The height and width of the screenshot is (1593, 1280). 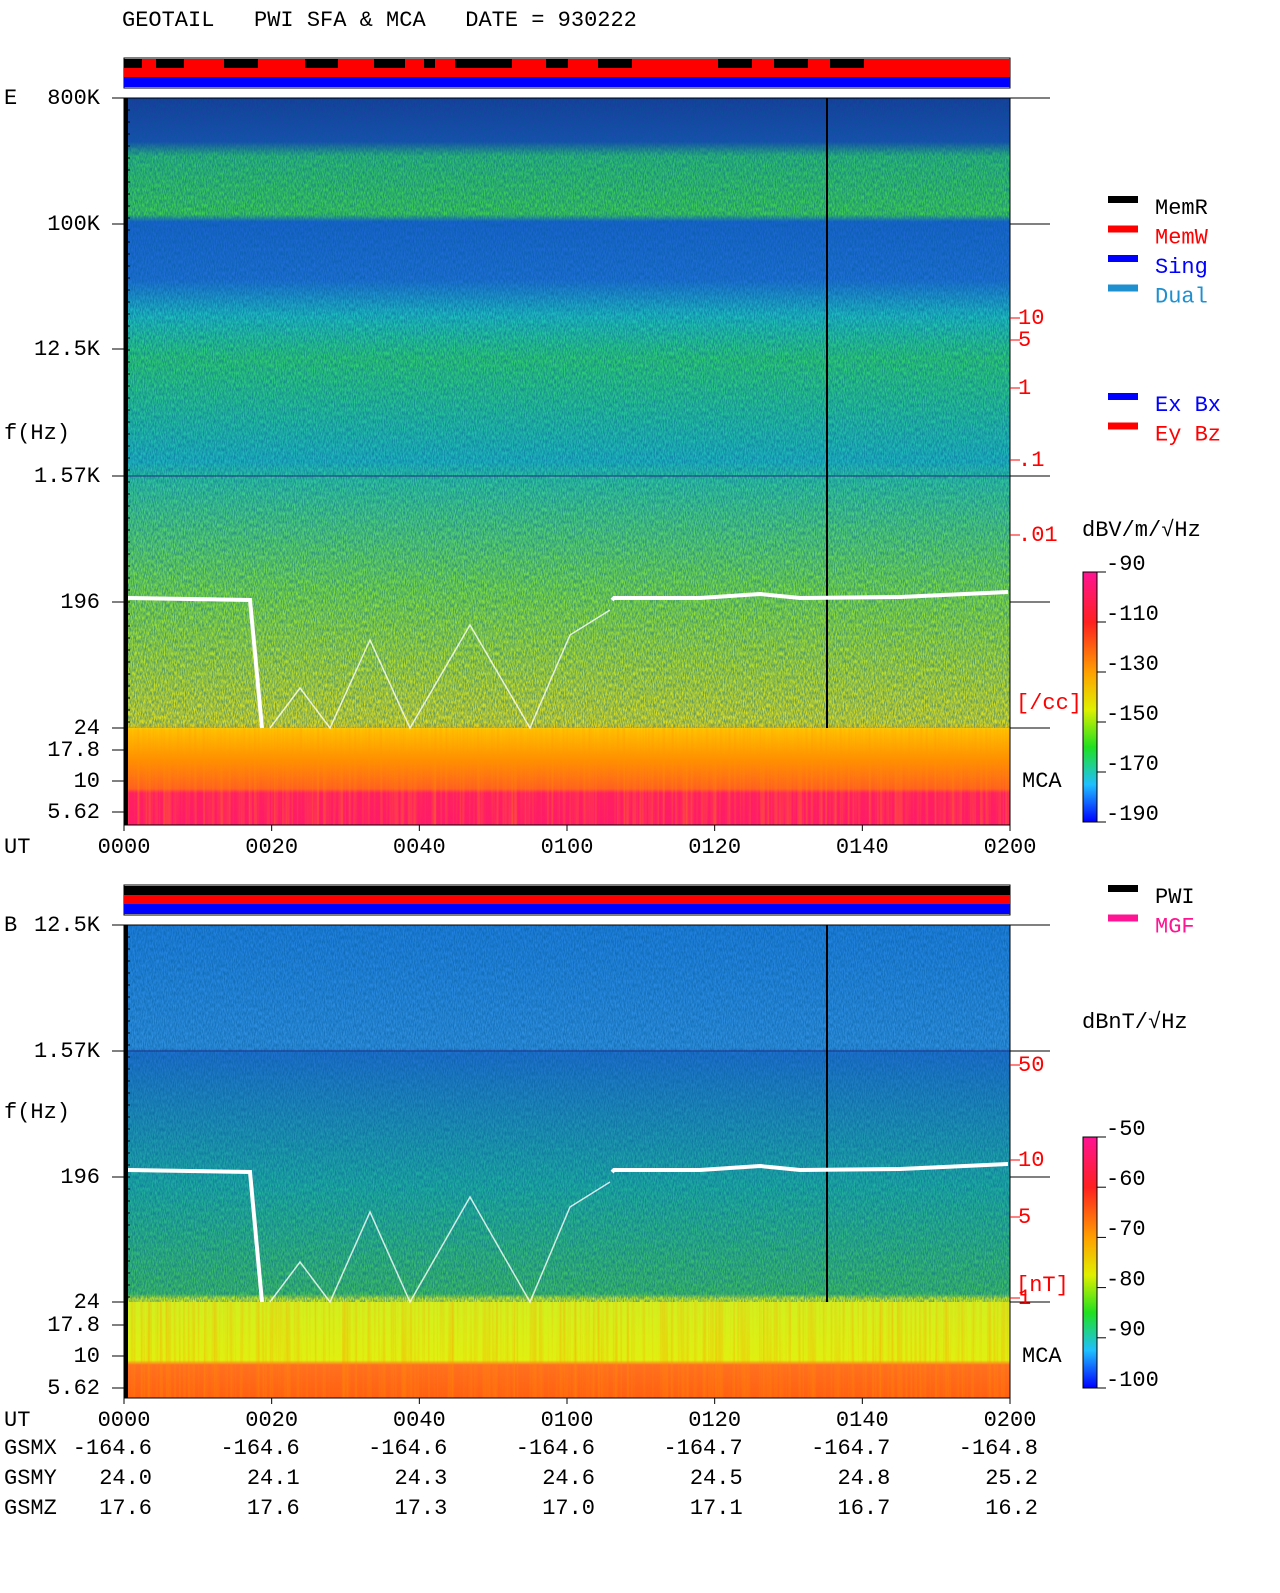 What do you see at coordinates (67, 925) in the screenshot?
I see `freq-label: 12.5K` at bounding box center [67, 925].